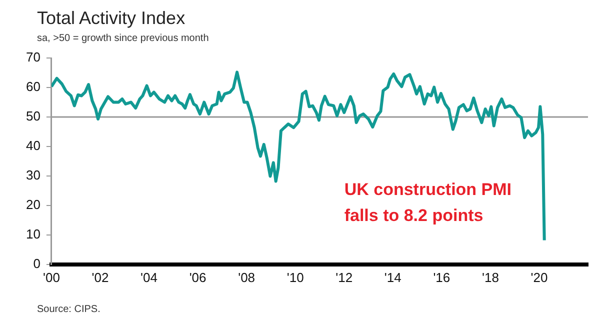 This screenshot has width=616, height=328. I want to click on y-tick-label: 40, so click(33, 146).